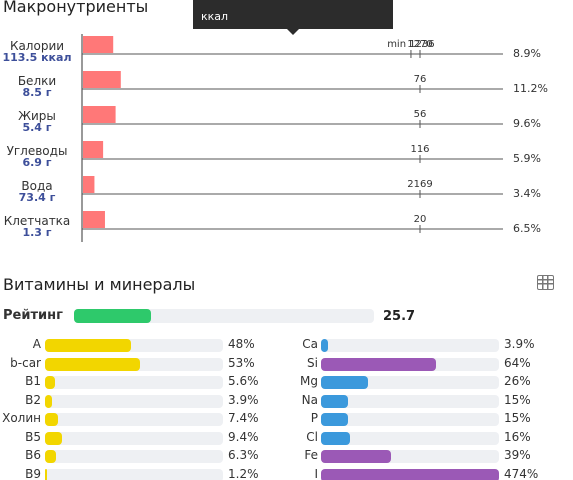  What do you see at coordinates (215, 16) in the screenshot?
I see `tooltip-text: ккал` at bounding box center [215, 16].